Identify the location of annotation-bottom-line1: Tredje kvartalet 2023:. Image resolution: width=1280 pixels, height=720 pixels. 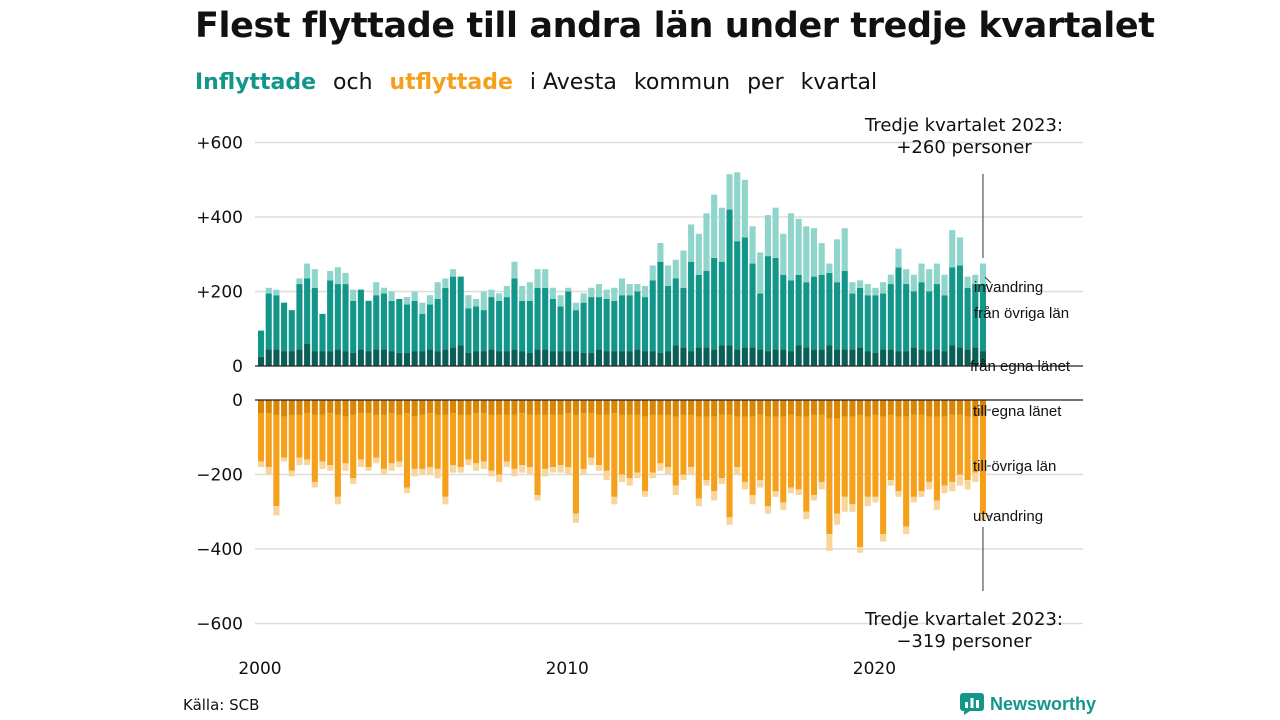
(964, 619).